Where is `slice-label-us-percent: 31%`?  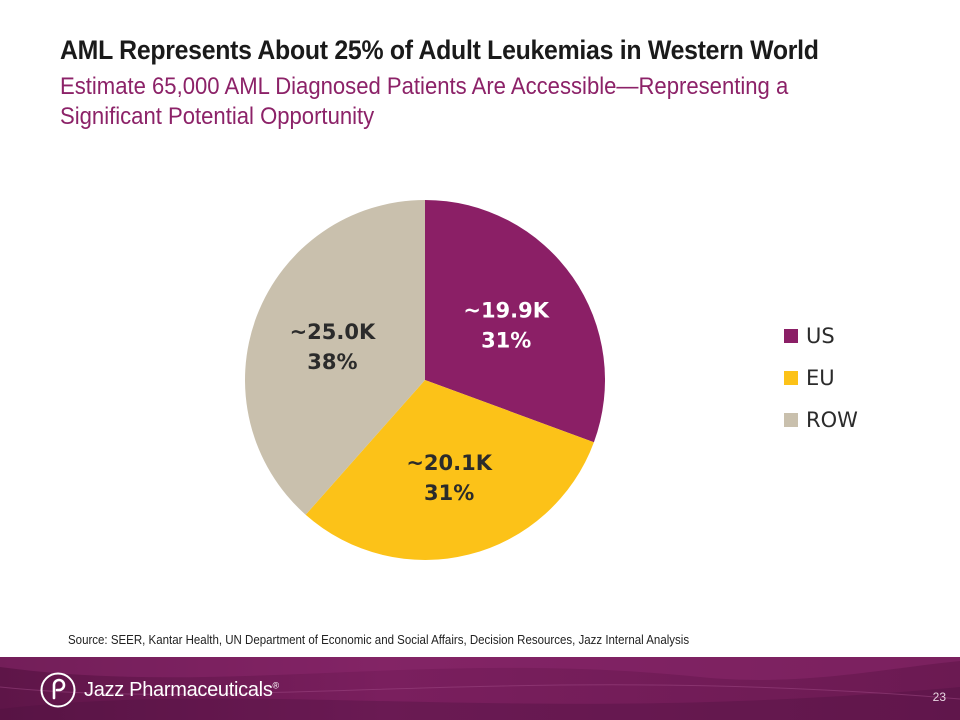 slice-label-us-percent: 31% is located at coordinates (506, 340).